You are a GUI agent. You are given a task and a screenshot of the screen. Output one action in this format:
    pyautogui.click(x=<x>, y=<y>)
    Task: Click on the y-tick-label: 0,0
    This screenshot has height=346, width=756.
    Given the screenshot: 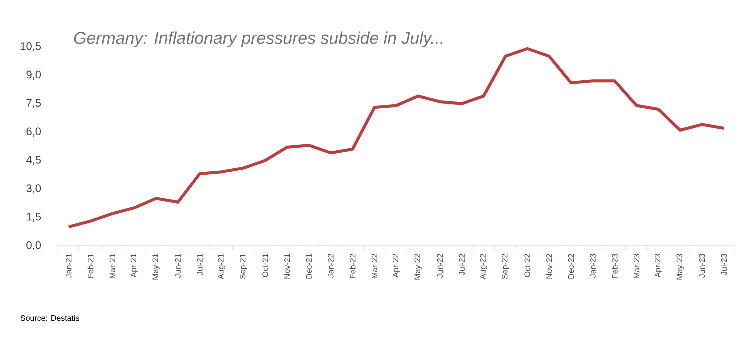 What is the action you would take?
    pyautogui.click(x=34, y=246)
    